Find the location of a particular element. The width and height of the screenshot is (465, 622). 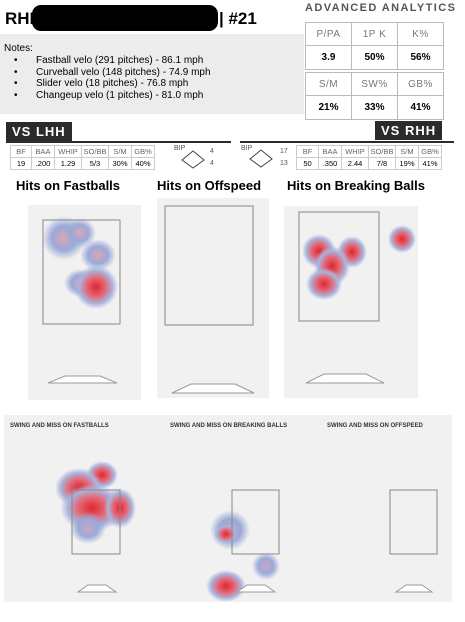

swing-miss-fastballs-heatmap is located at coordinates (95, 527).